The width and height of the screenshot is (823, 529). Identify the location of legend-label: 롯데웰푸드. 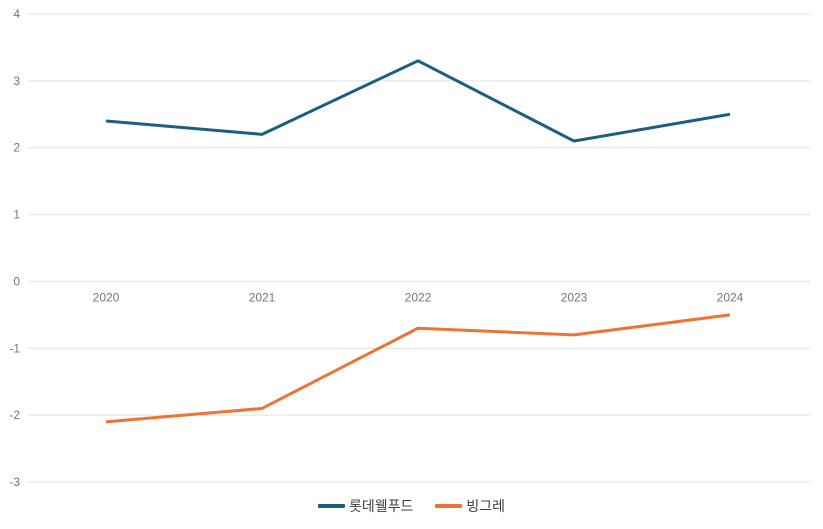
(381, 506).